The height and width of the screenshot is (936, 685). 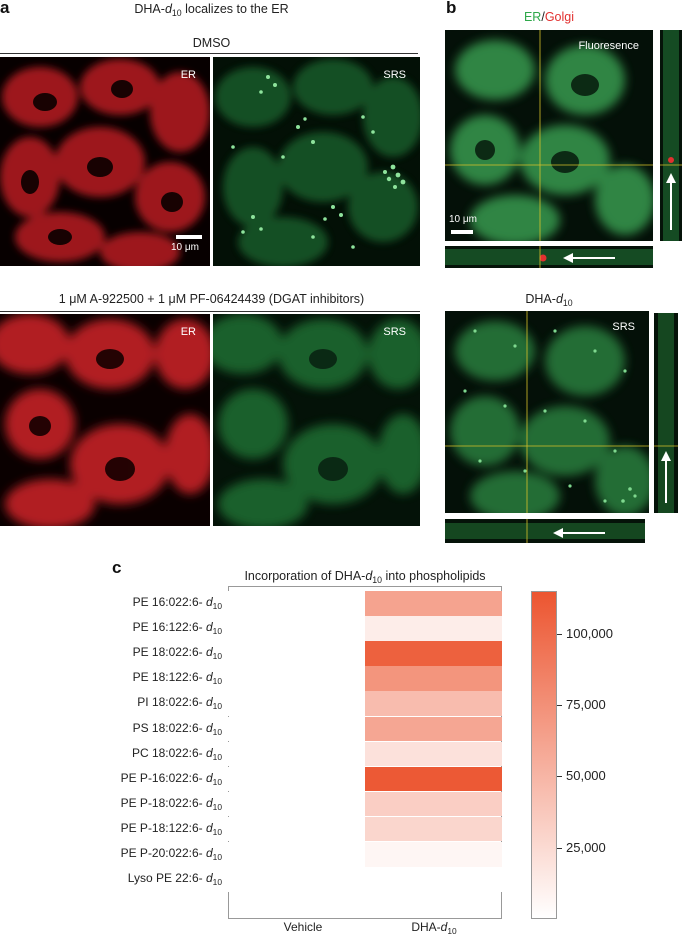 I want to click on heatmap-col-label: Vehicle, so click(x=303, y=927).